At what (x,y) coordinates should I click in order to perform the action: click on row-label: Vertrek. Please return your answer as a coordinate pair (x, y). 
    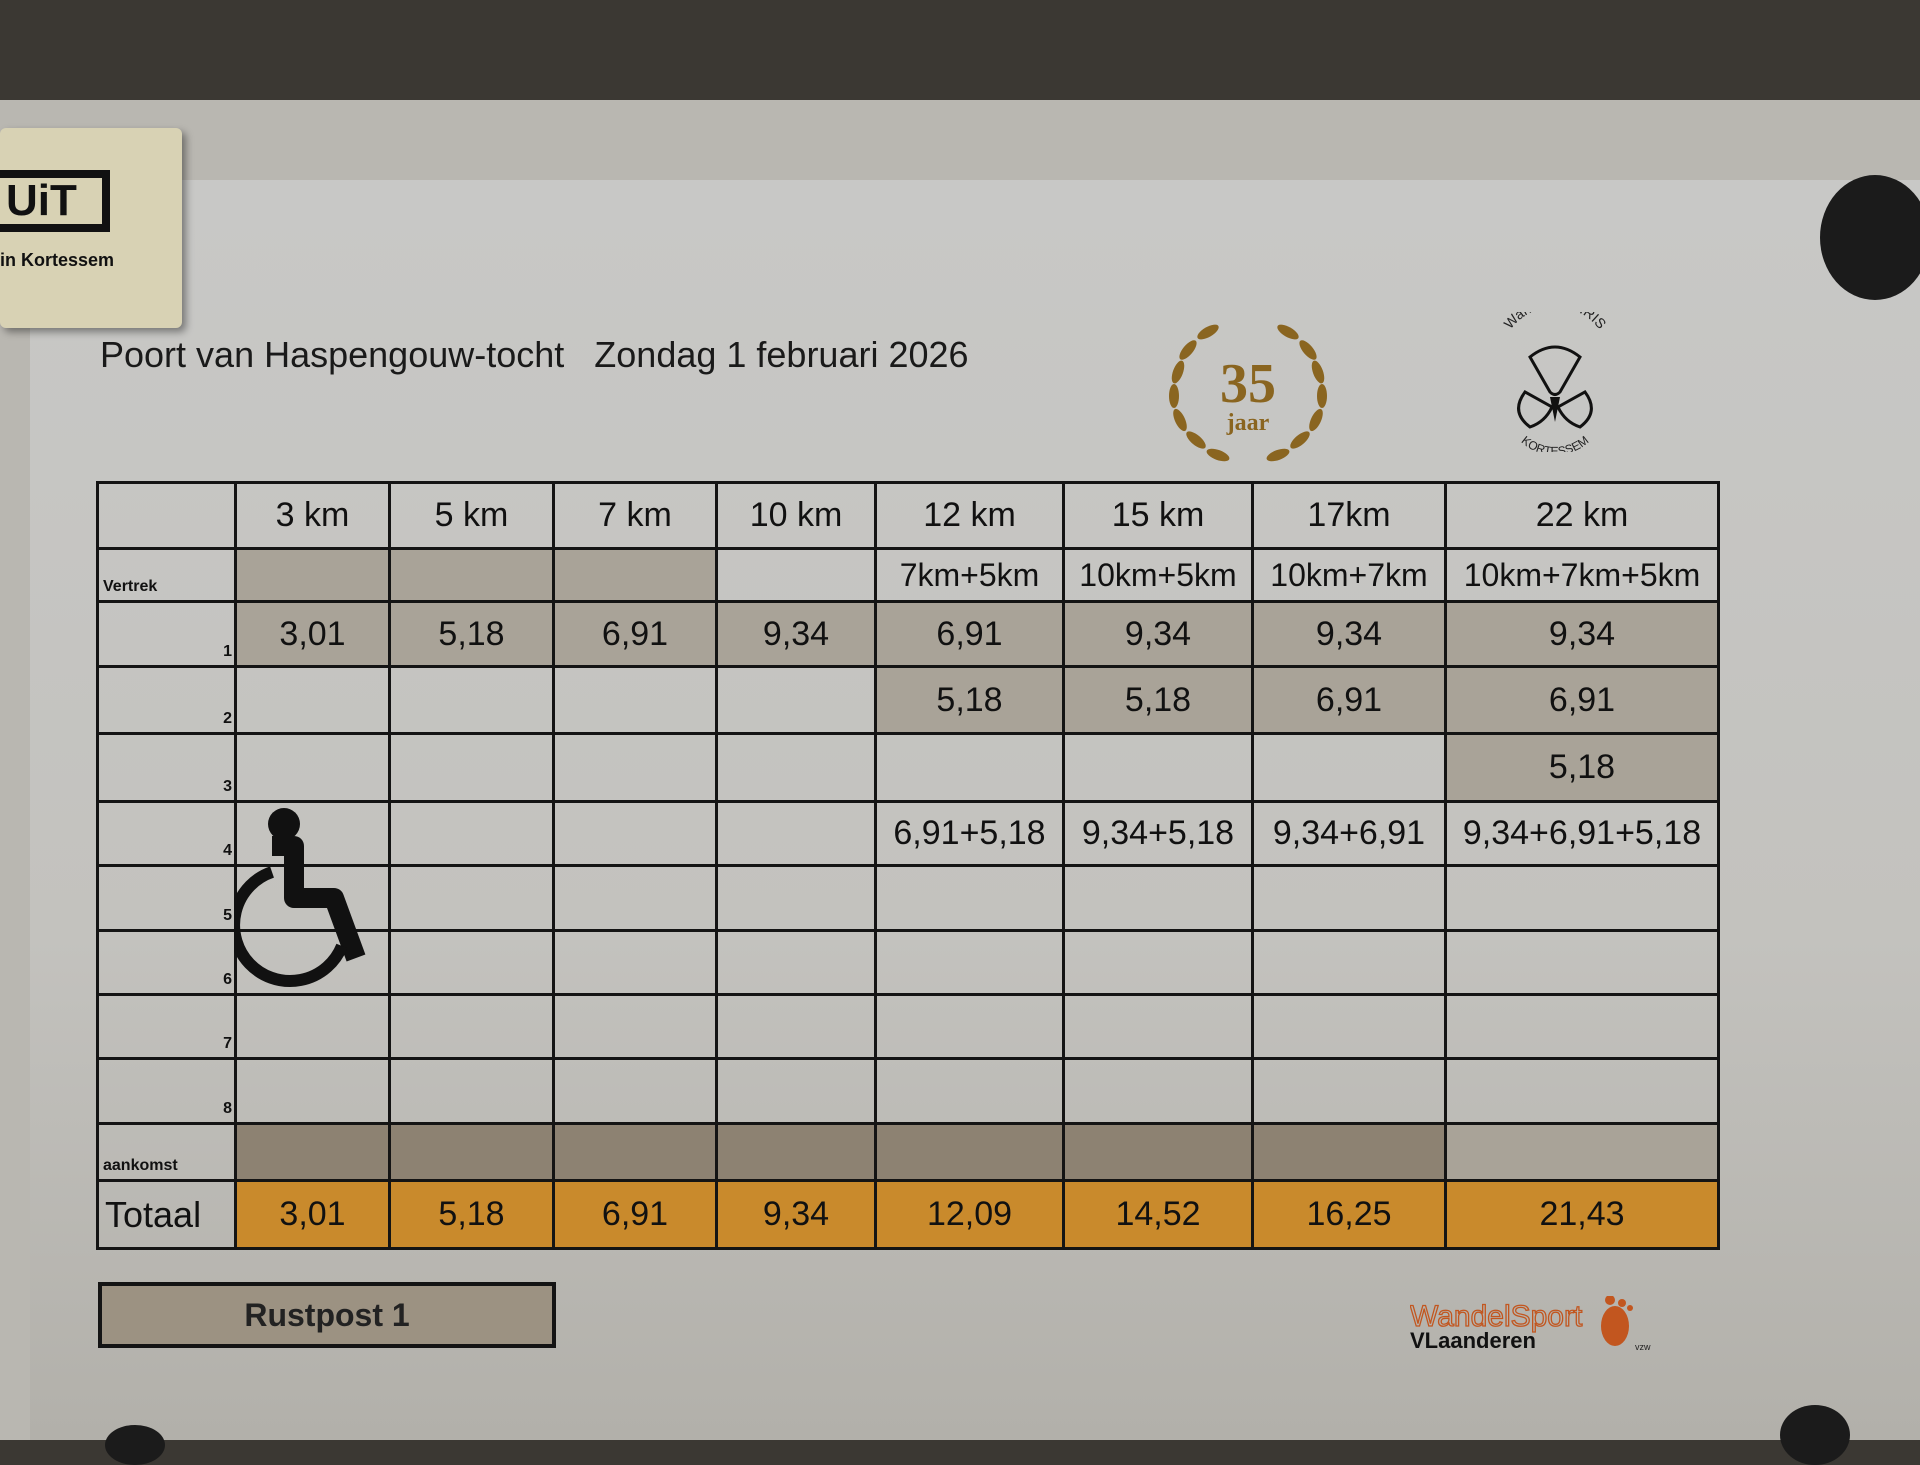
    Looking at the image, I should click on (166, 575).